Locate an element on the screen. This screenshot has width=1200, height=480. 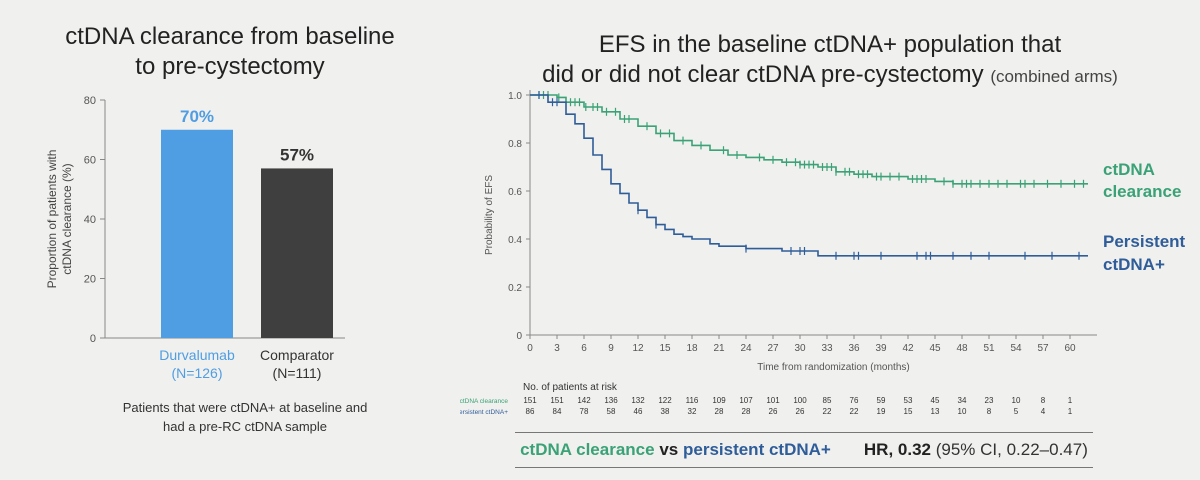
risk-table-cell: 122 is located at coordinates (665, 400).